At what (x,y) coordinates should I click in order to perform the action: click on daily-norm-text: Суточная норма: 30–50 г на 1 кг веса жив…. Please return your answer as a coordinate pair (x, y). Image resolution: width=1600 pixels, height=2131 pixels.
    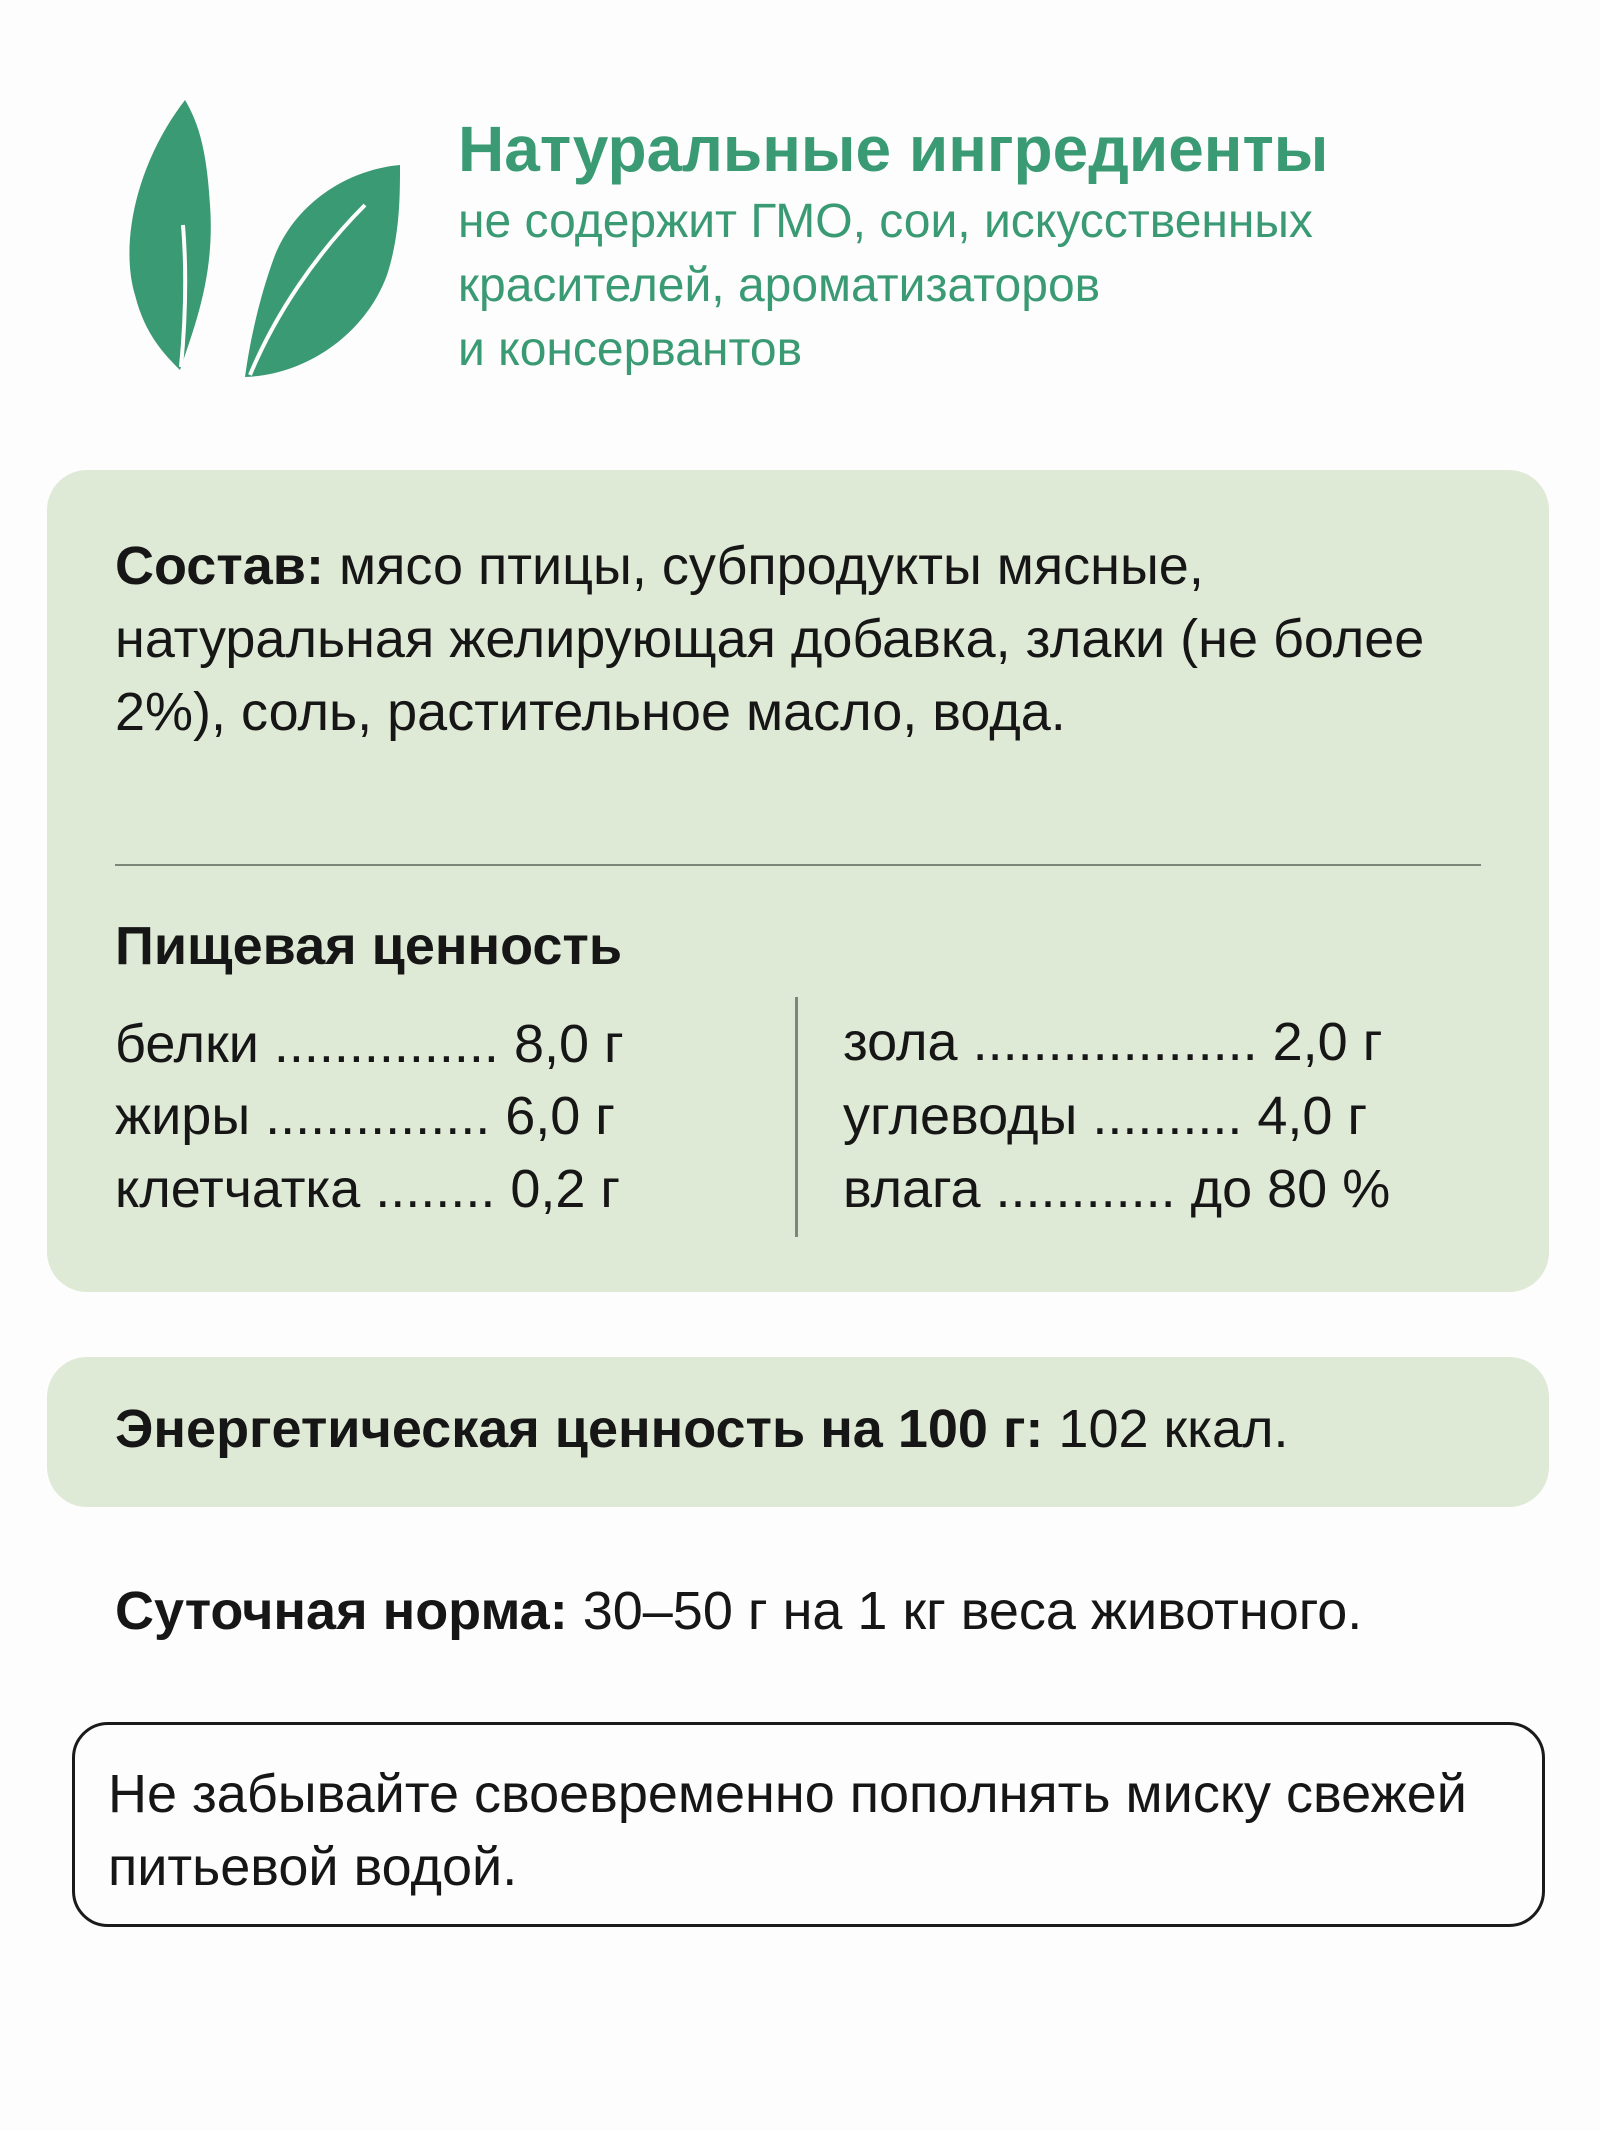
    Looking at the image, I should click on (738, 1611).